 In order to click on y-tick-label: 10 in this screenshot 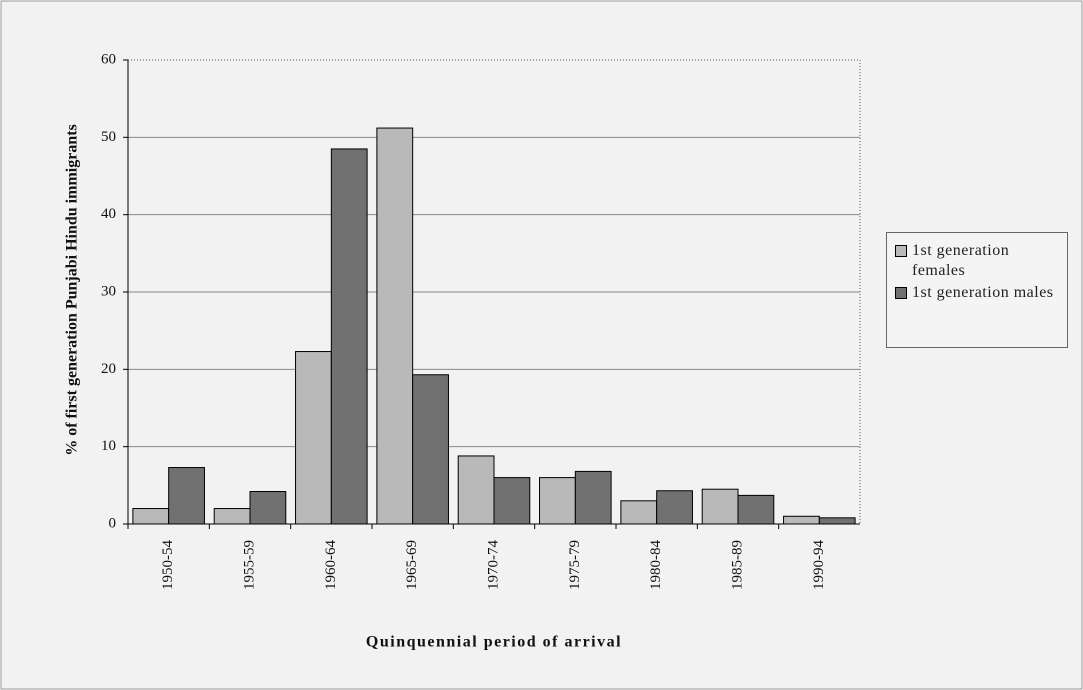, I will do `click(108, 446)`.